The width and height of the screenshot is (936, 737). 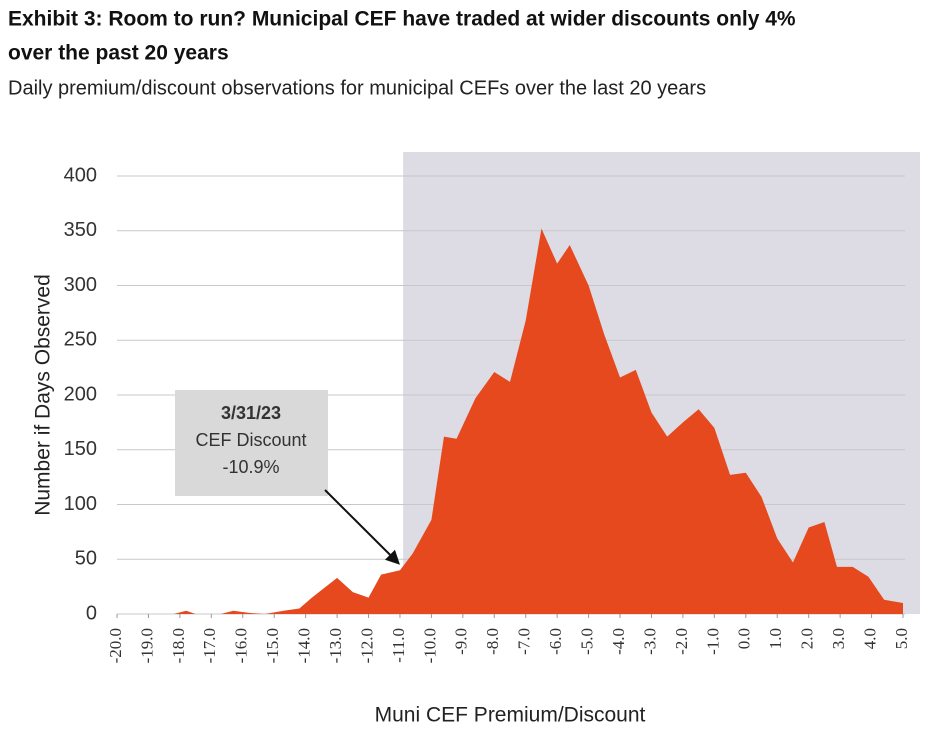 What do you see at coordinates (251, 413) in the screenshot?
I see `annotation-text: 3/31/23` at bounding box center [251, 413].